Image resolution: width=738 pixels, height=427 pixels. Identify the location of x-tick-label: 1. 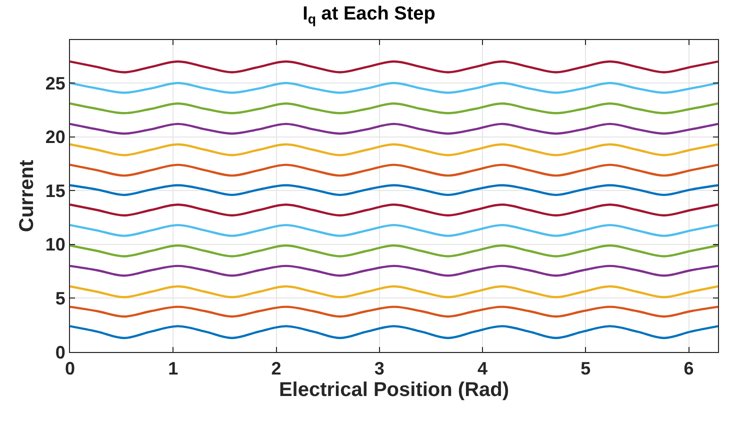
(173, 368).